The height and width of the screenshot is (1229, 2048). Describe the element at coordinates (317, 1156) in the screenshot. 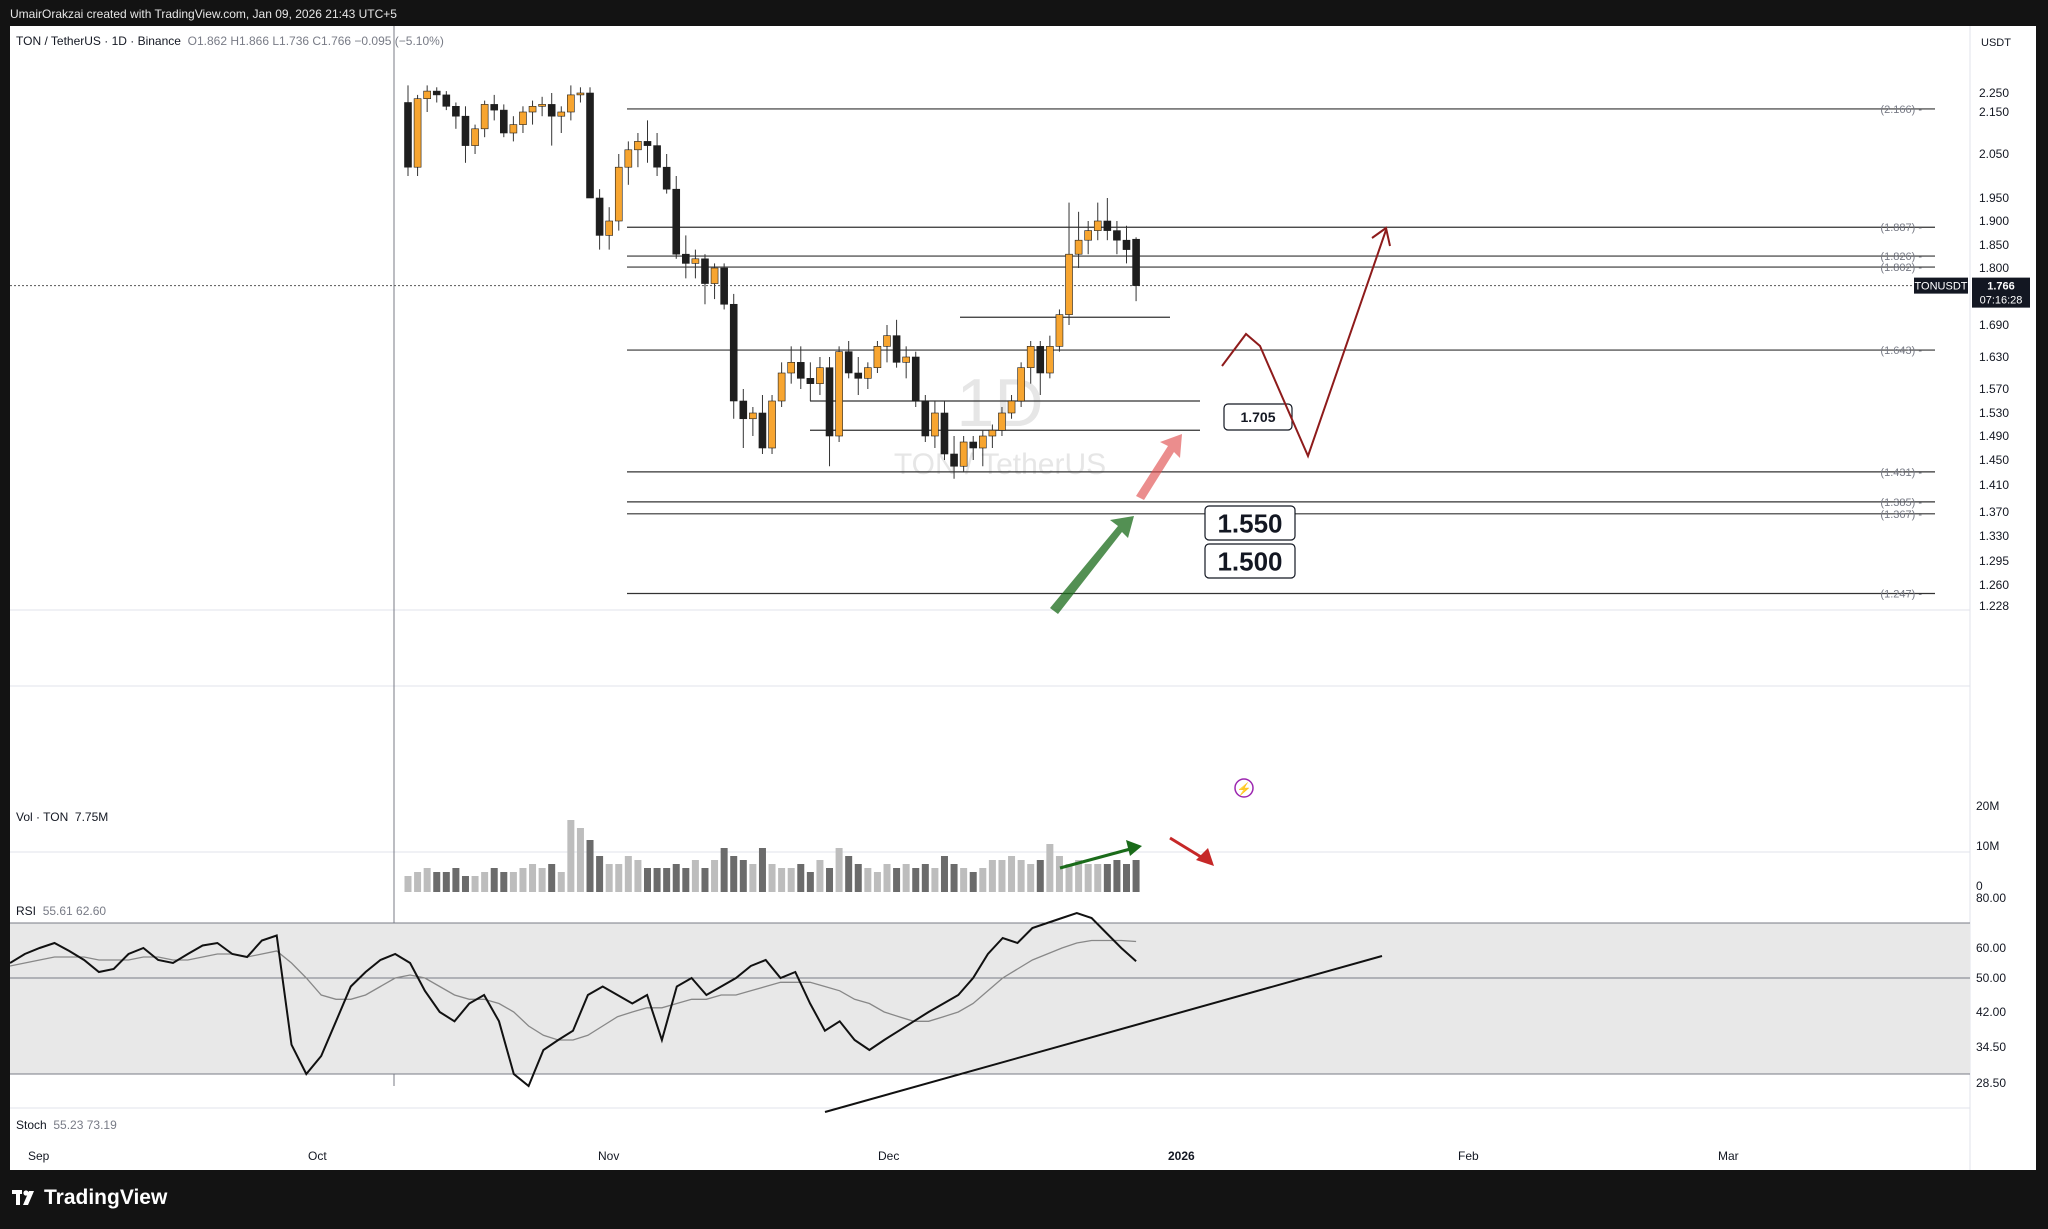

I see `time-tick: Oct` at that location.